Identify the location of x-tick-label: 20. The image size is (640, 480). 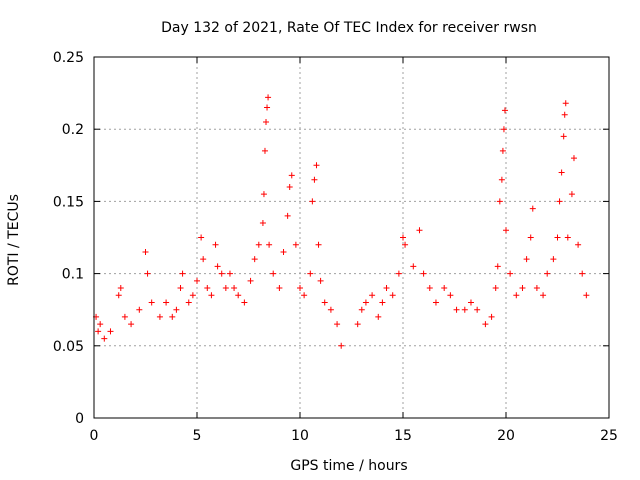
(506, 436).